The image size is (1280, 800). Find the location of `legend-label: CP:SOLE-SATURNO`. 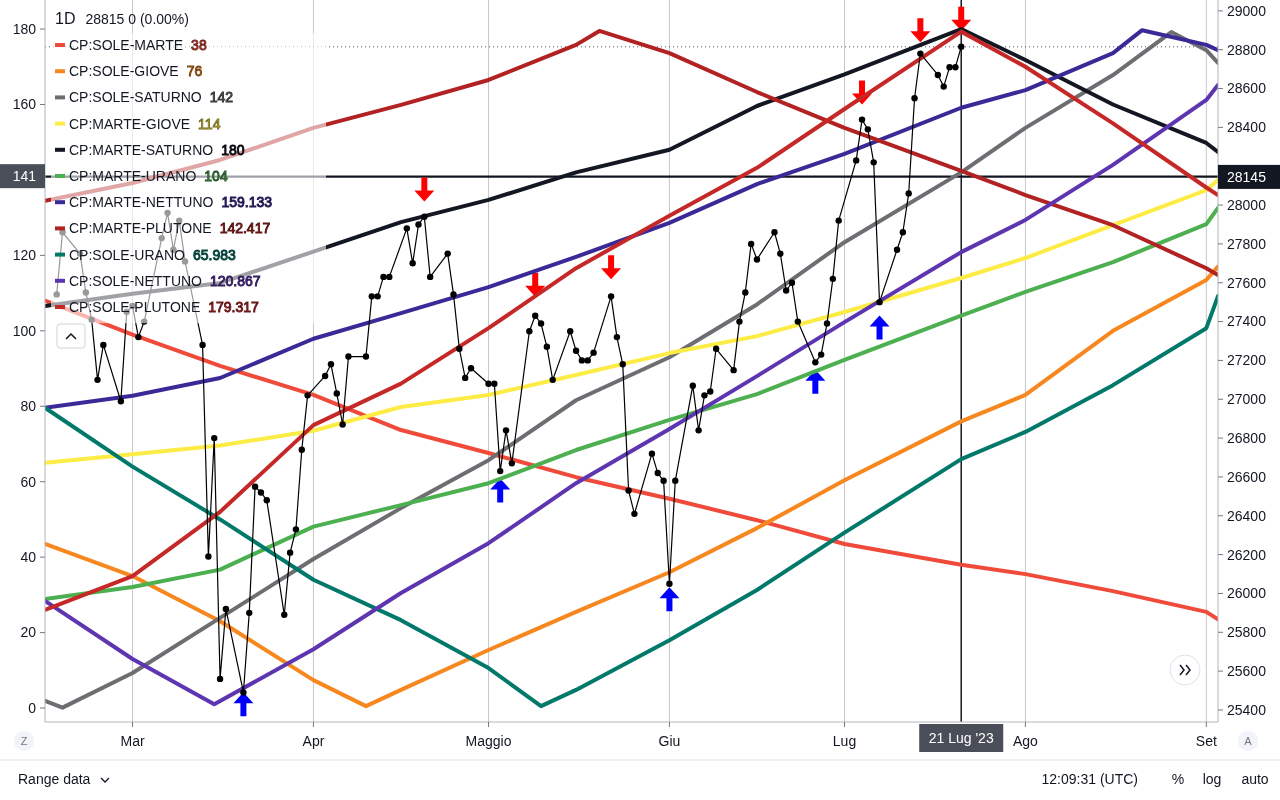

legend-label: CP:SOLE-SATURNO is located at coordinates (135, 97).